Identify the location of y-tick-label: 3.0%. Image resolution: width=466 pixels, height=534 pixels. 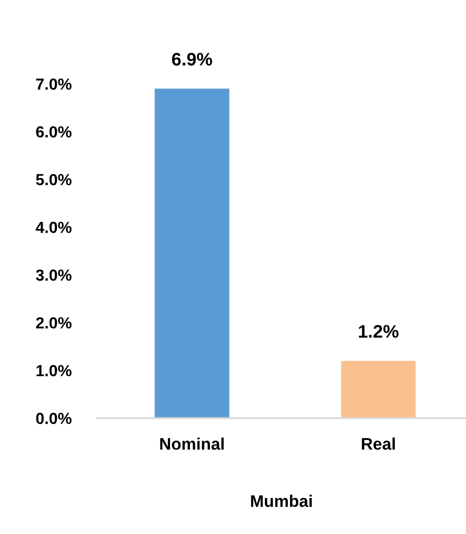
(54, 275).